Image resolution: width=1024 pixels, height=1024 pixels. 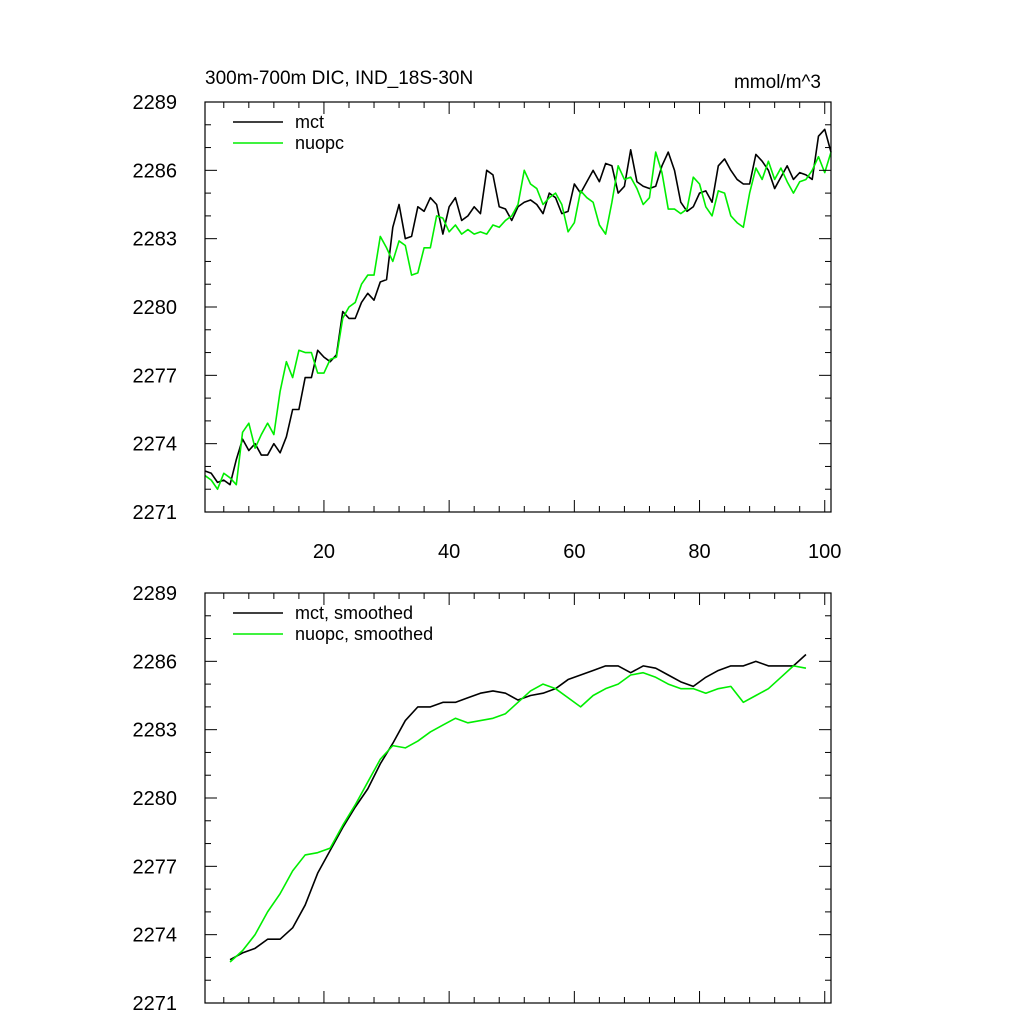 I want to click on x-tick-label: 60, so click(x=574, y=552).